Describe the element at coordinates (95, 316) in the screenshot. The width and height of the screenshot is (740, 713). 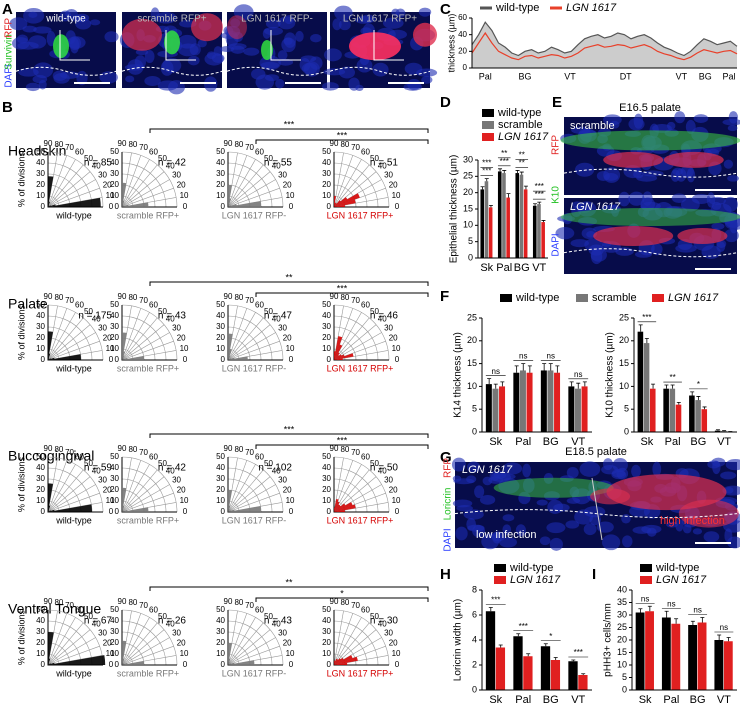
I see `n-label: n = 175` at that location.